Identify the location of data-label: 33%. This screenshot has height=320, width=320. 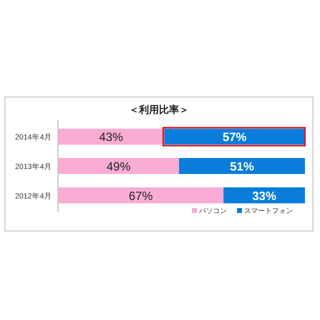
(264, 195).